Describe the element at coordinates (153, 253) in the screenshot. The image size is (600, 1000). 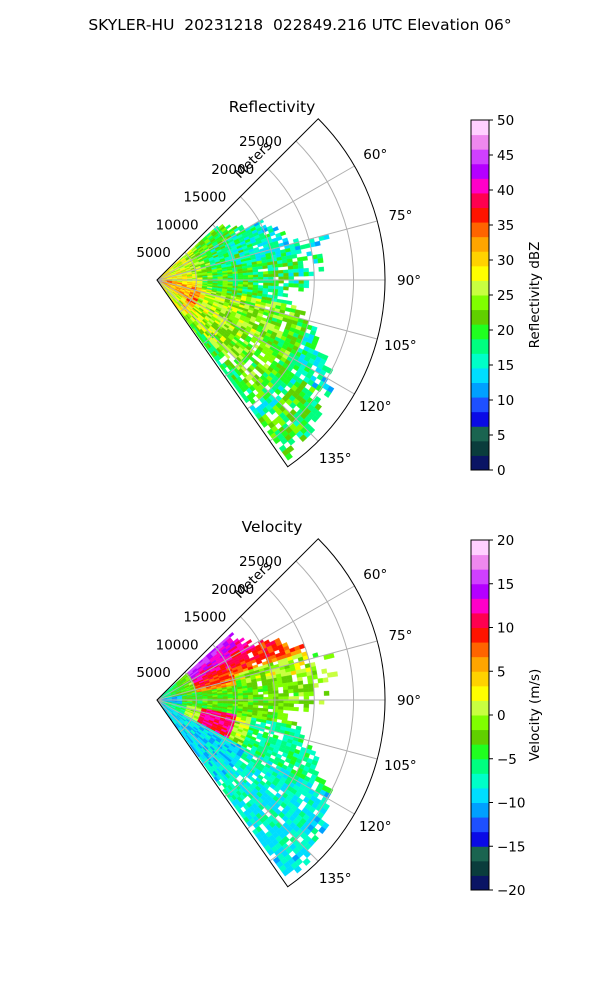
I see `radial-tick-label: 5000` at that location.